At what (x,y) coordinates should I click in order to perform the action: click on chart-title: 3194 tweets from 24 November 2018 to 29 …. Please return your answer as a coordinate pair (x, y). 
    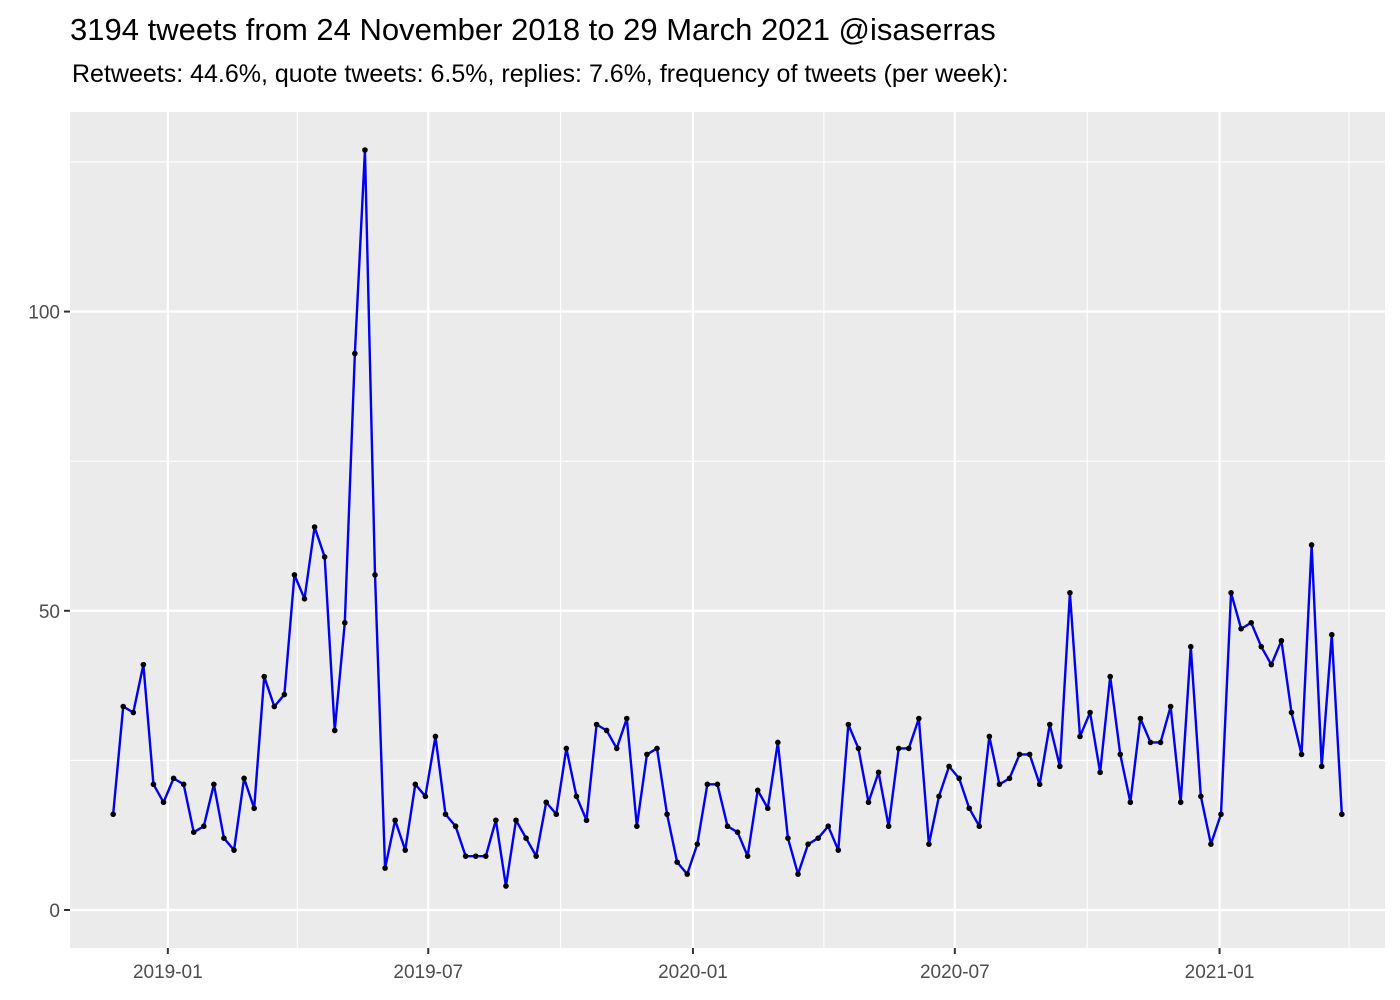
    Looking at the image, I should click on (533, 29).